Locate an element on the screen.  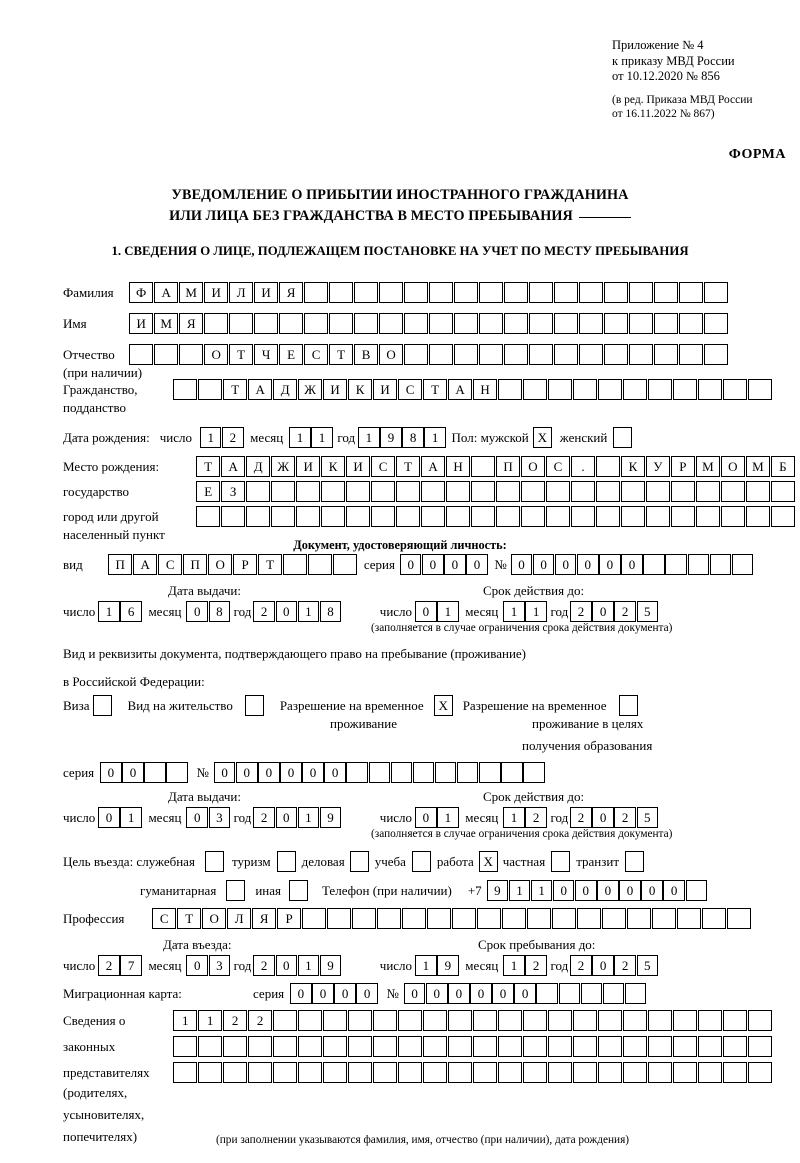
cell: П is located at coordinates (195, 564).